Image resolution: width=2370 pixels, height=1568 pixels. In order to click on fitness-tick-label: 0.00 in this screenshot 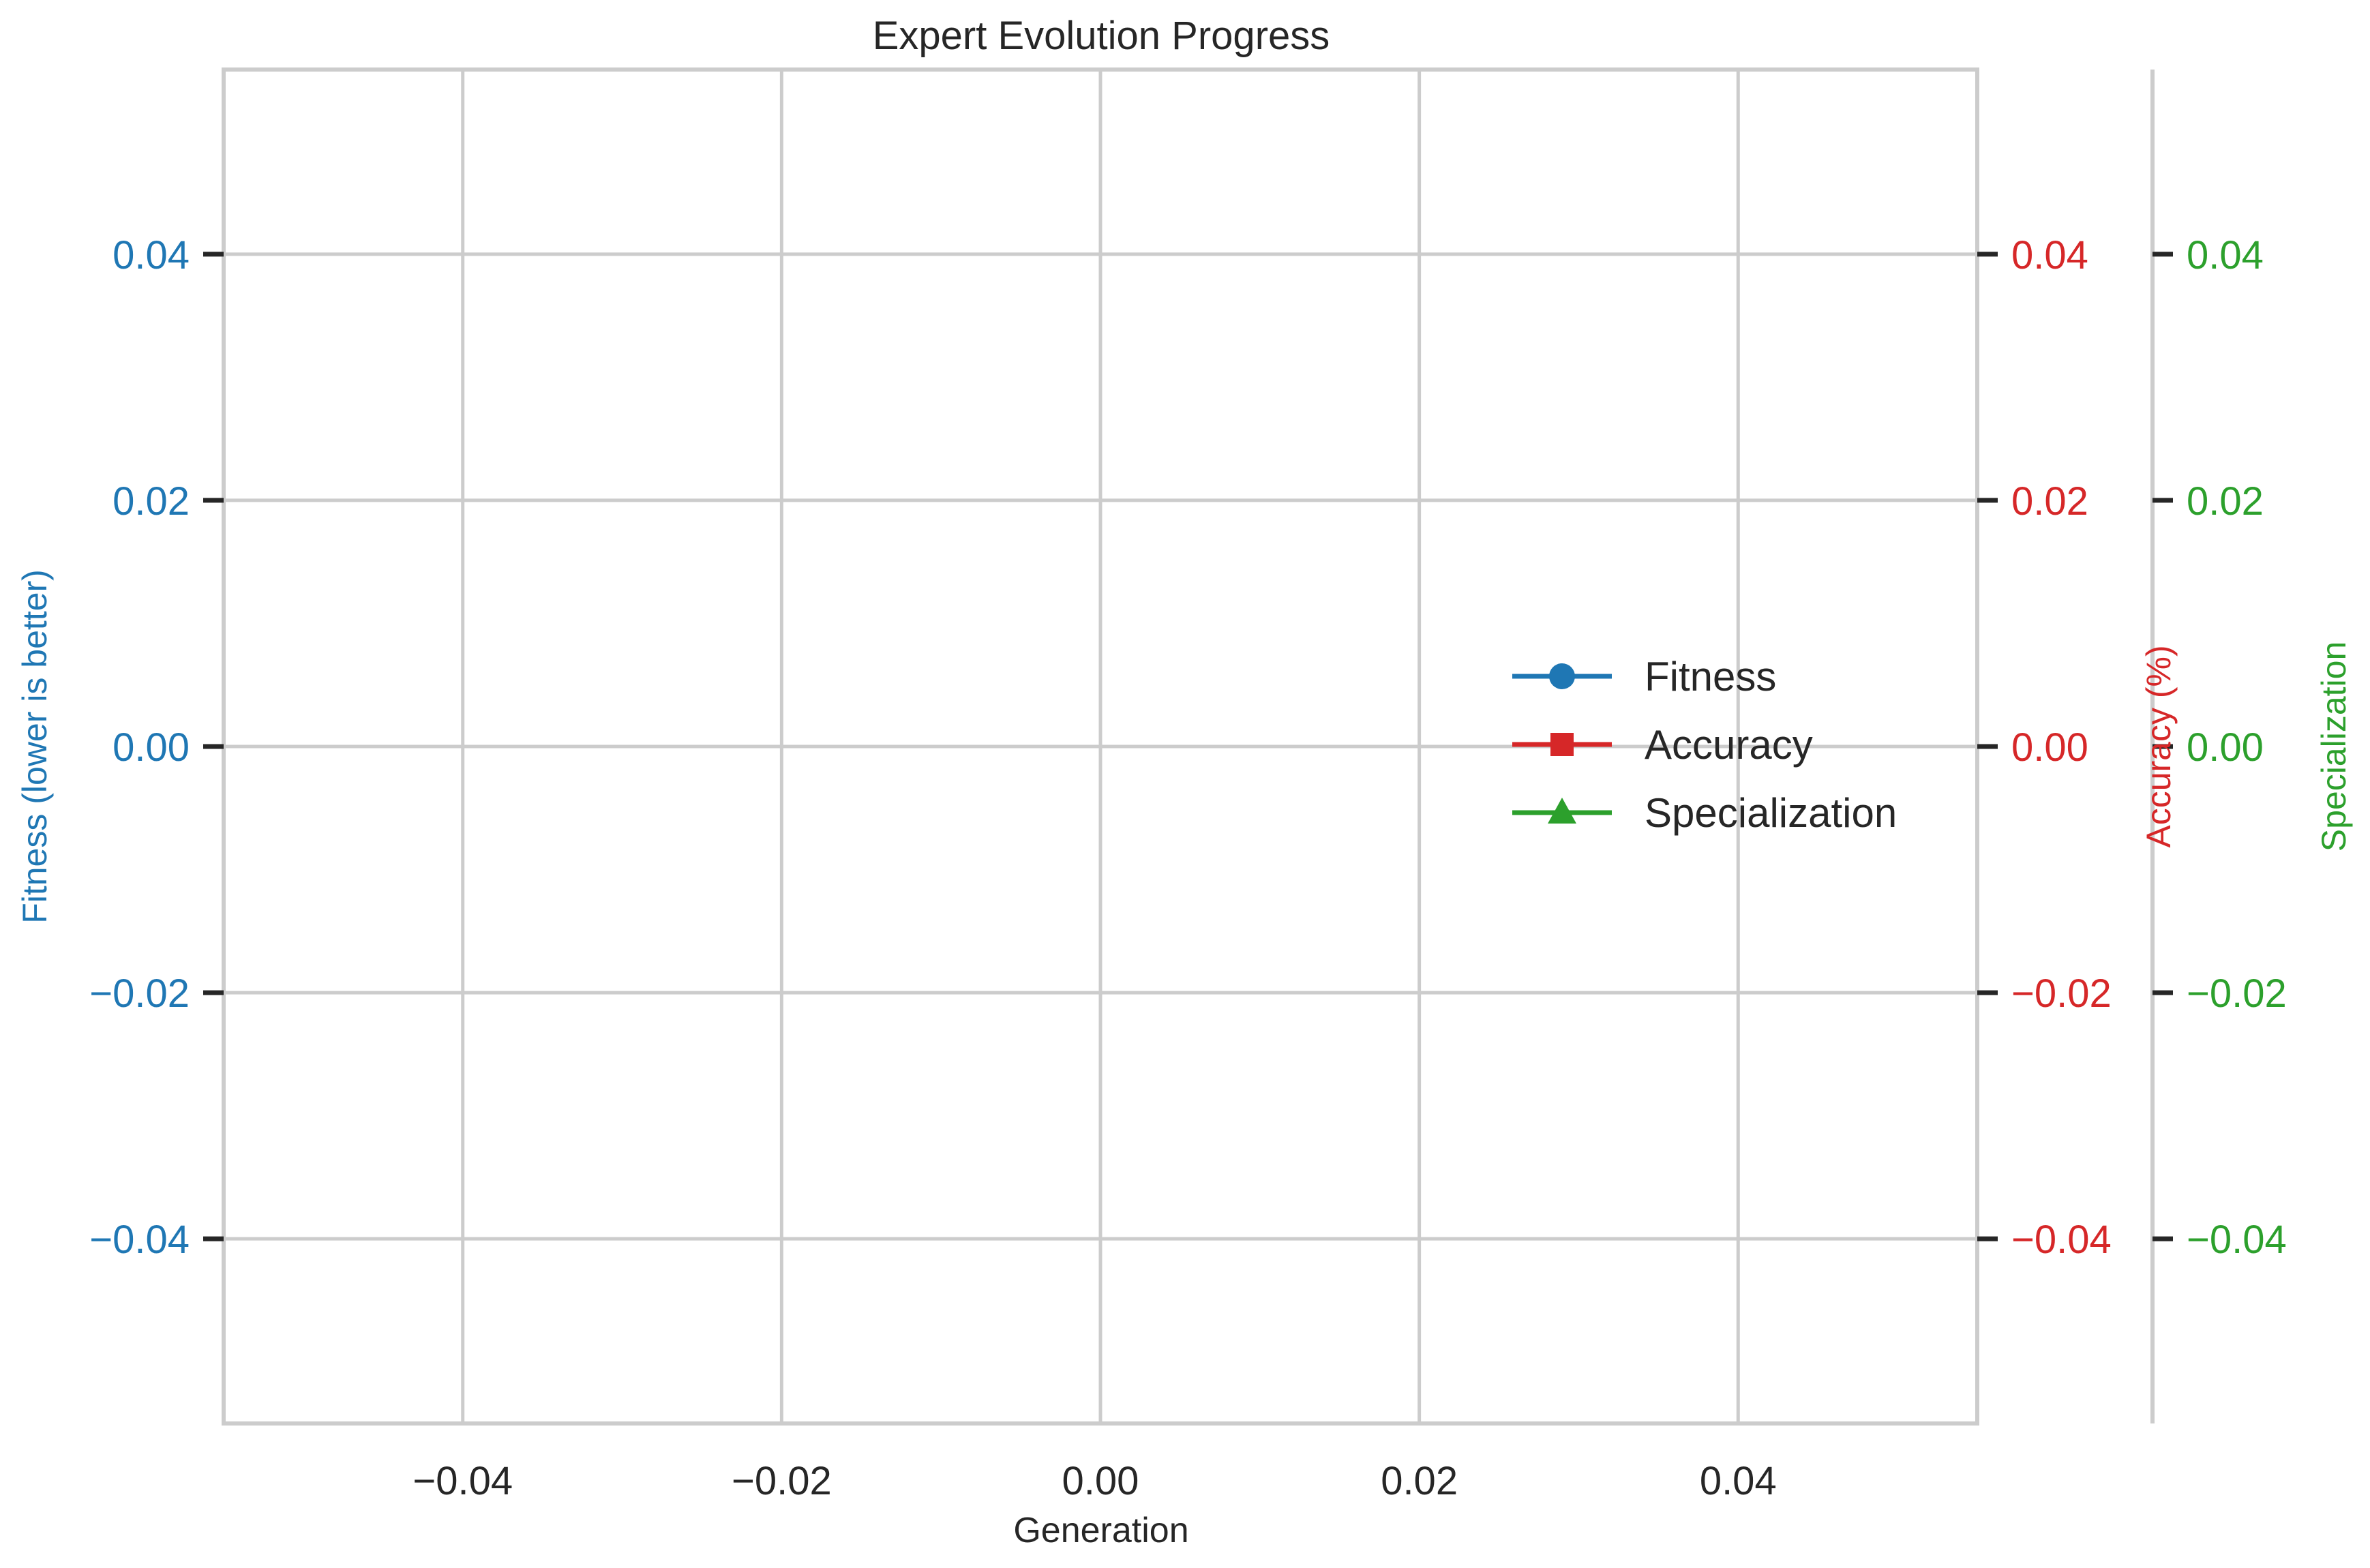, I will do `click(151, 747)`.